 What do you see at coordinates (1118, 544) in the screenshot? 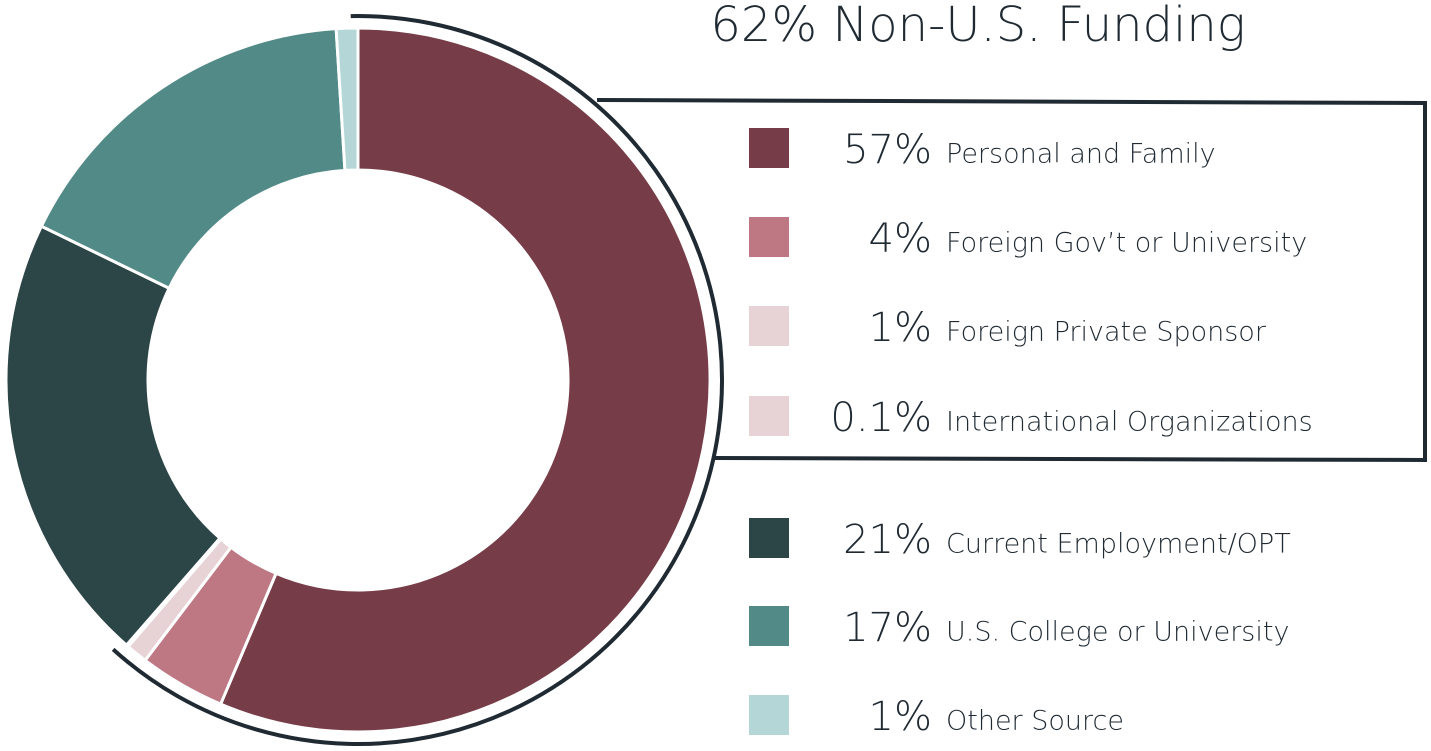
I see `legend-label: Current Employment/OPT` at bounding box center [1118, 544].